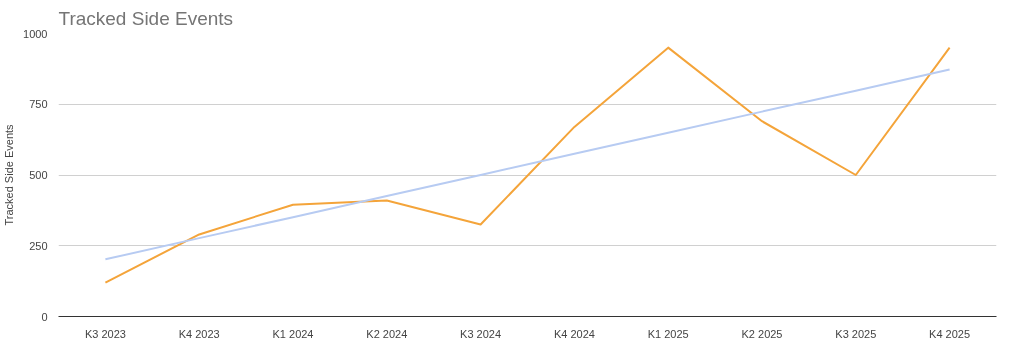 This screenshot has width=1024, height=342. What do you see at coordinates (38, 175) in the screenshot?
I see `y-tick-label: 500` at bounding box center [38, 175].